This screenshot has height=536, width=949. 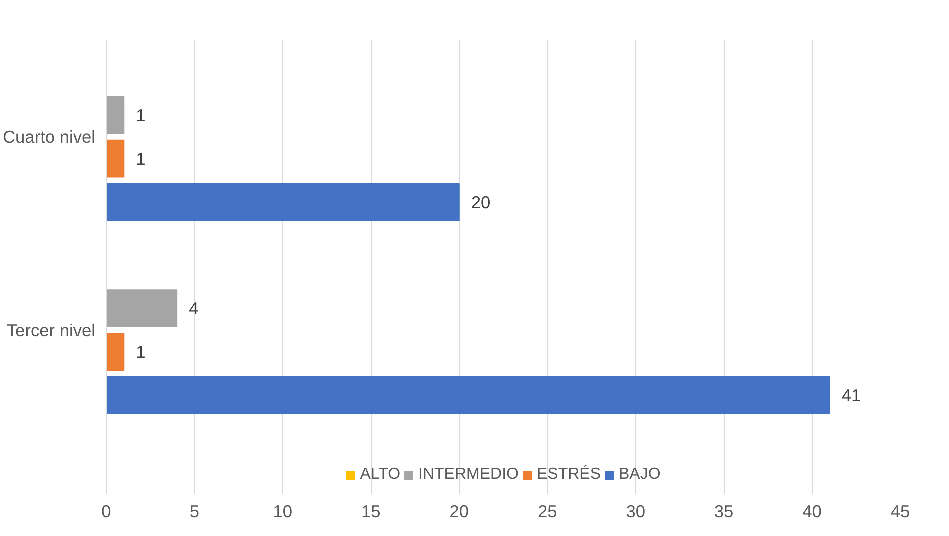 I want to click on x-tick-label: 15, so click(x=371, y=512).